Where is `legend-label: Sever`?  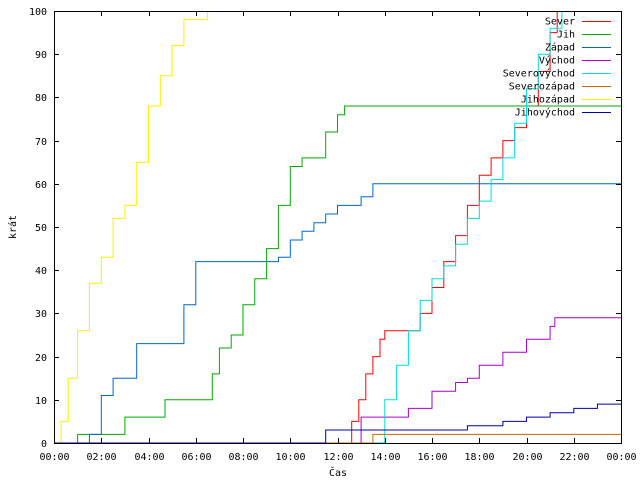 legend-label: Sever is located at coordinates (560, 22).